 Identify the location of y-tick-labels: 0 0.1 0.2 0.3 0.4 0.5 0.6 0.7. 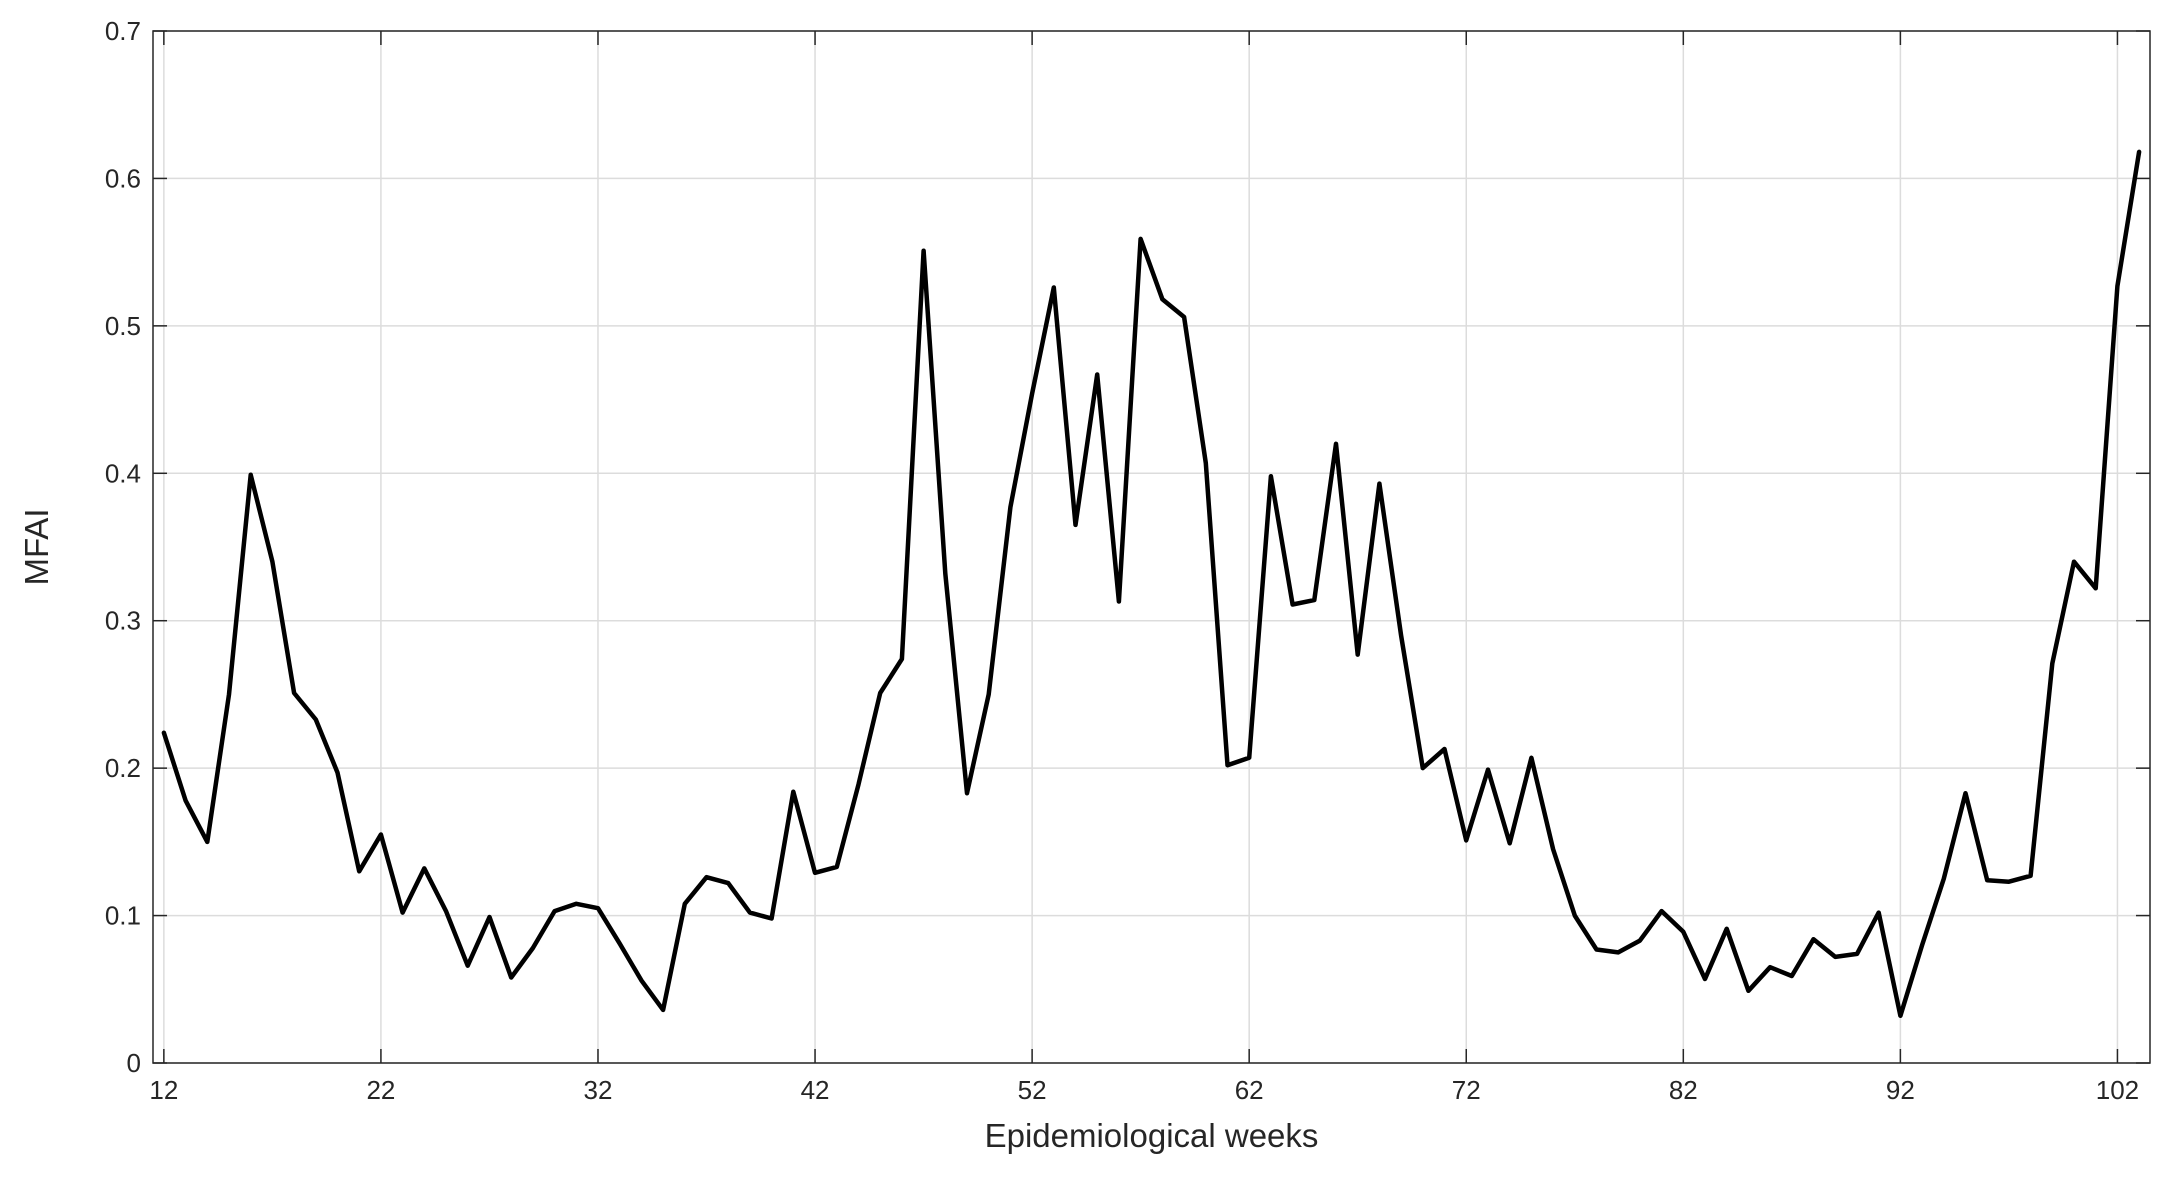
(123, 547).